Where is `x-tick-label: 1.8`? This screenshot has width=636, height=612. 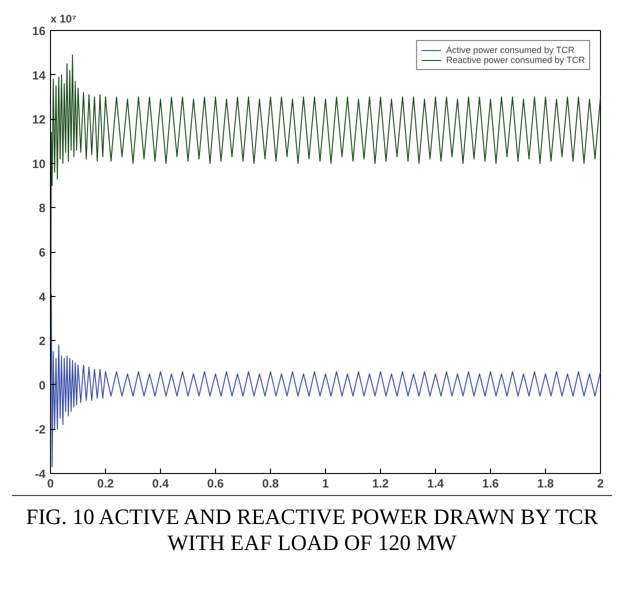 x-tick-label: 1.8 is located at coordinates (545, 483).